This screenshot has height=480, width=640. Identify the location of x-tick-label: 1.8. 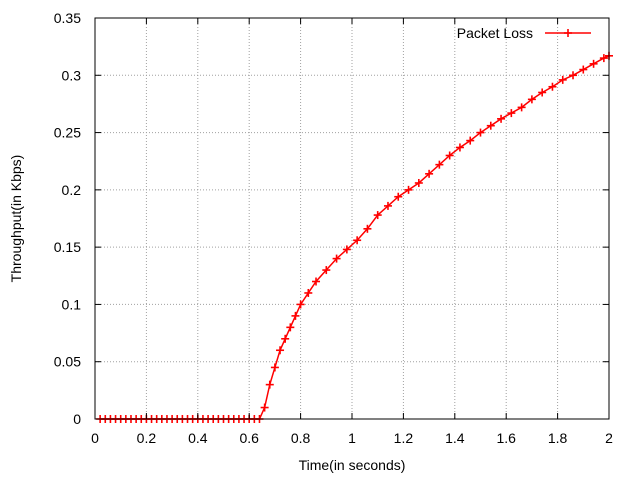
(558, 438).